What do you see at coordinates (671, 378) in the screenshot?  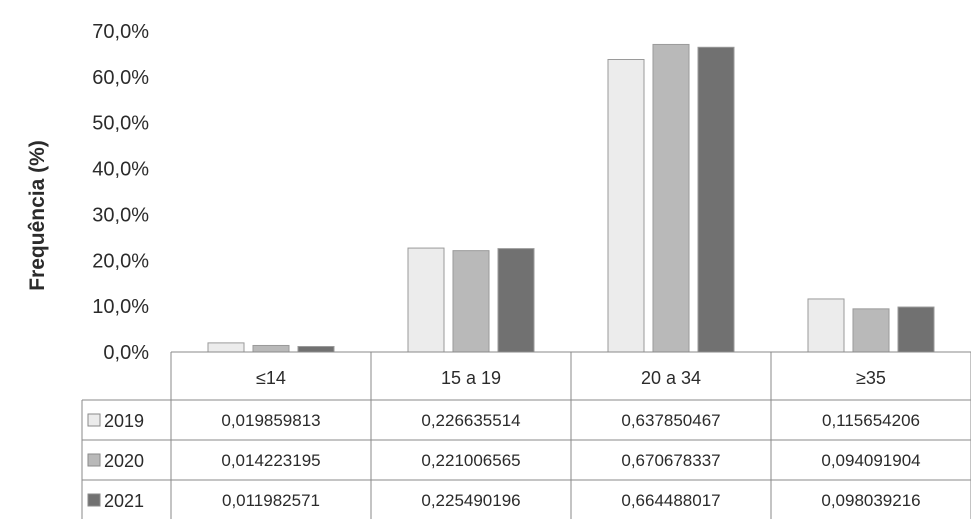 I see `category-label: 20 a 34` at bounding box center [671, 378].